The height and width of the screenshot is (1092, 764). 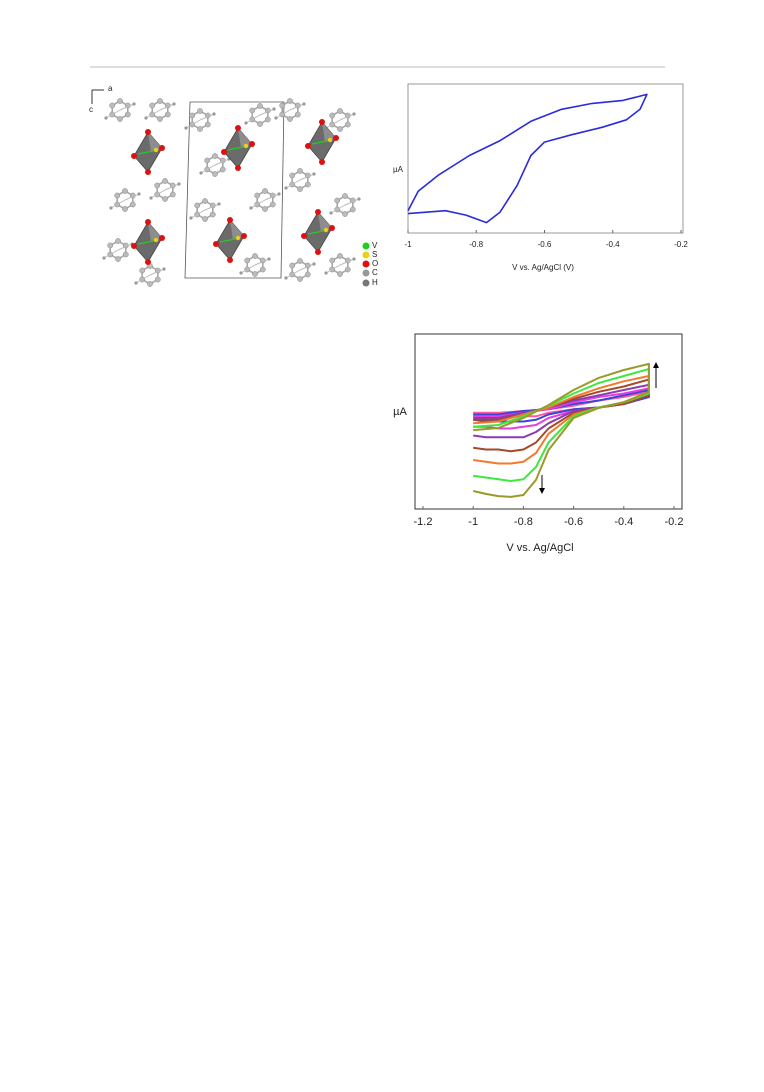 I want to click on axis-label: a, so click(x=110, y=88).